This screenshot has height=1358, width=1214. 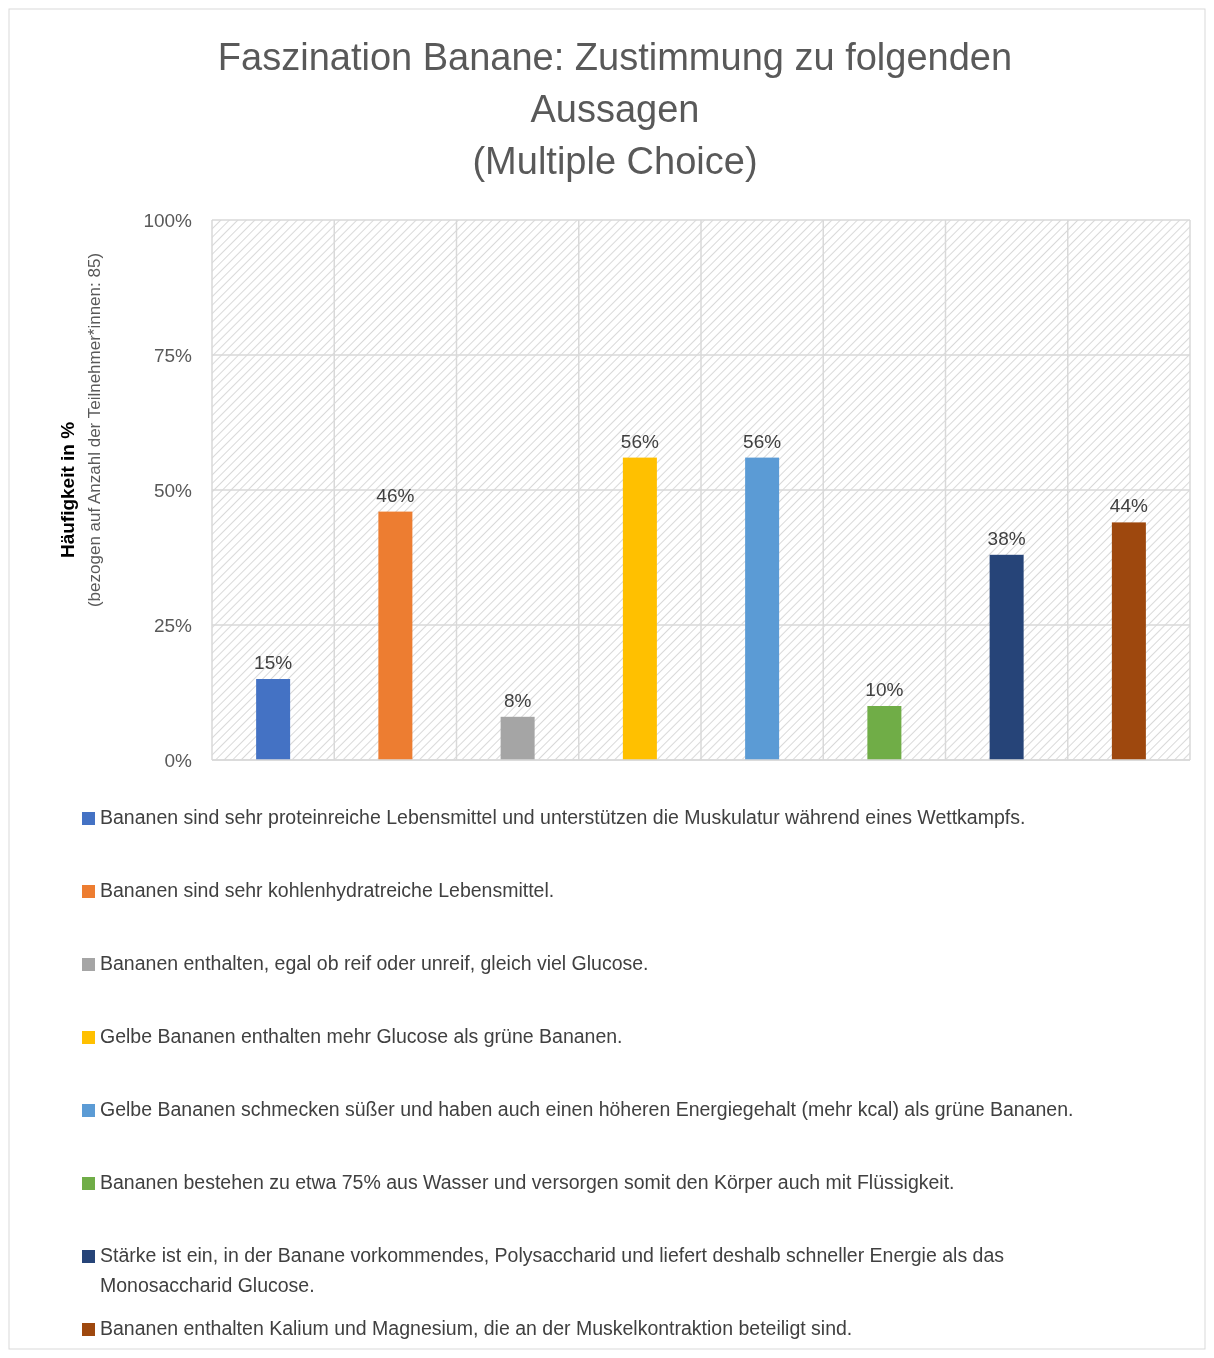 I want to click on legend-label: Bananen sind sehr proteinreiche Lebensmittel und unterstützen die Muskulatur während eines Wettkampfs., so click(x=563, y=817).